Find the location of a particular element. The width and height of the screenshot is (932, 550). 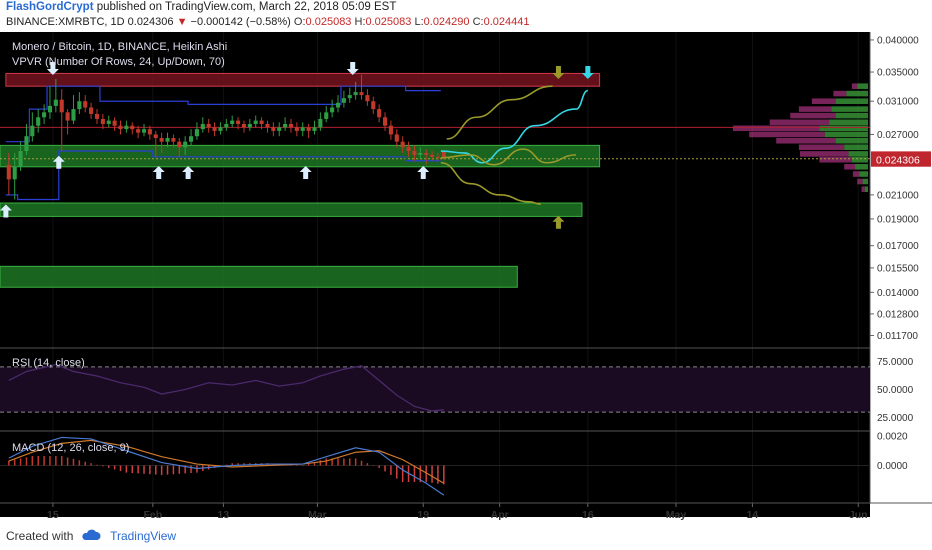

price-tick-label: 0.019000 is located at coordinates (898, 219).